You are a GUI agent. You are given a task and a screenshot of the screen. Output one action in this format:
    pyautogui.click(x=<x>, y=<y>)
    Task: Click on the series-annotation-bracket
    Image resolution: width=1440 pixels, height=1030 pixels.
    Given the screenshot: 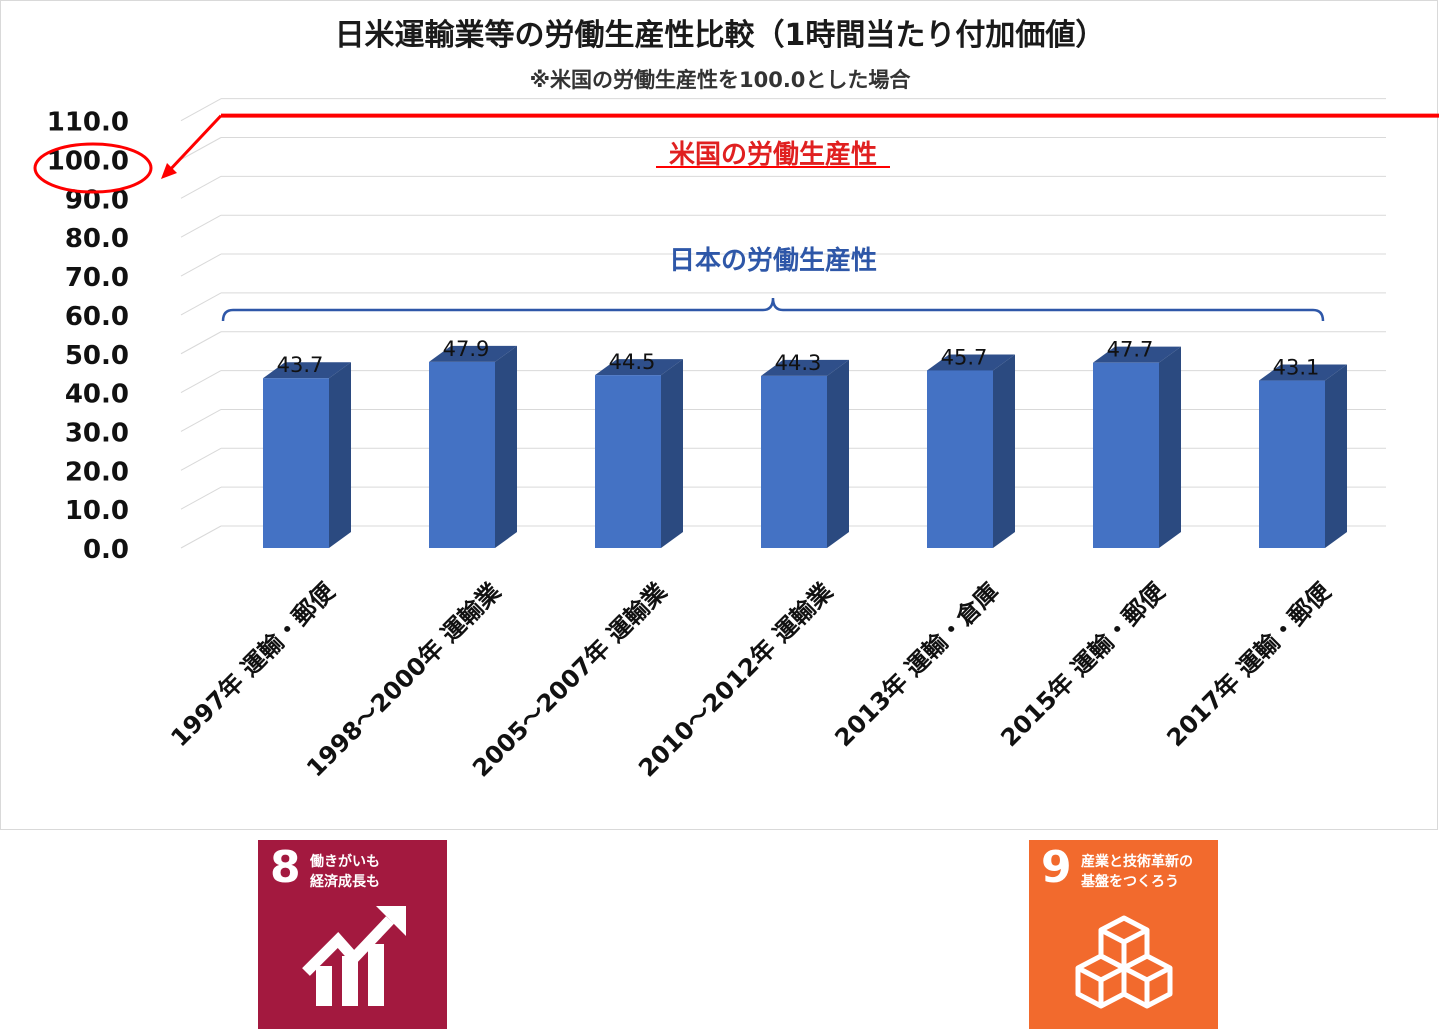 What is the action you would take?
    pyautogui.click(x=773, y=309)
    